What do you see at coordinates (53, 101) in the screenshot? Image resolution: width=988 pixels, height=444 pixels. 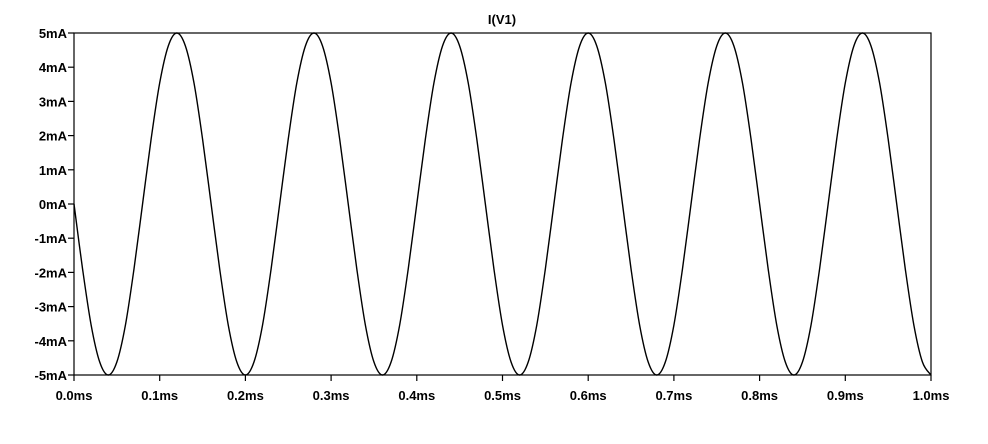 I see `y-tick-label: 3mA` at bounding box center [53, 101].